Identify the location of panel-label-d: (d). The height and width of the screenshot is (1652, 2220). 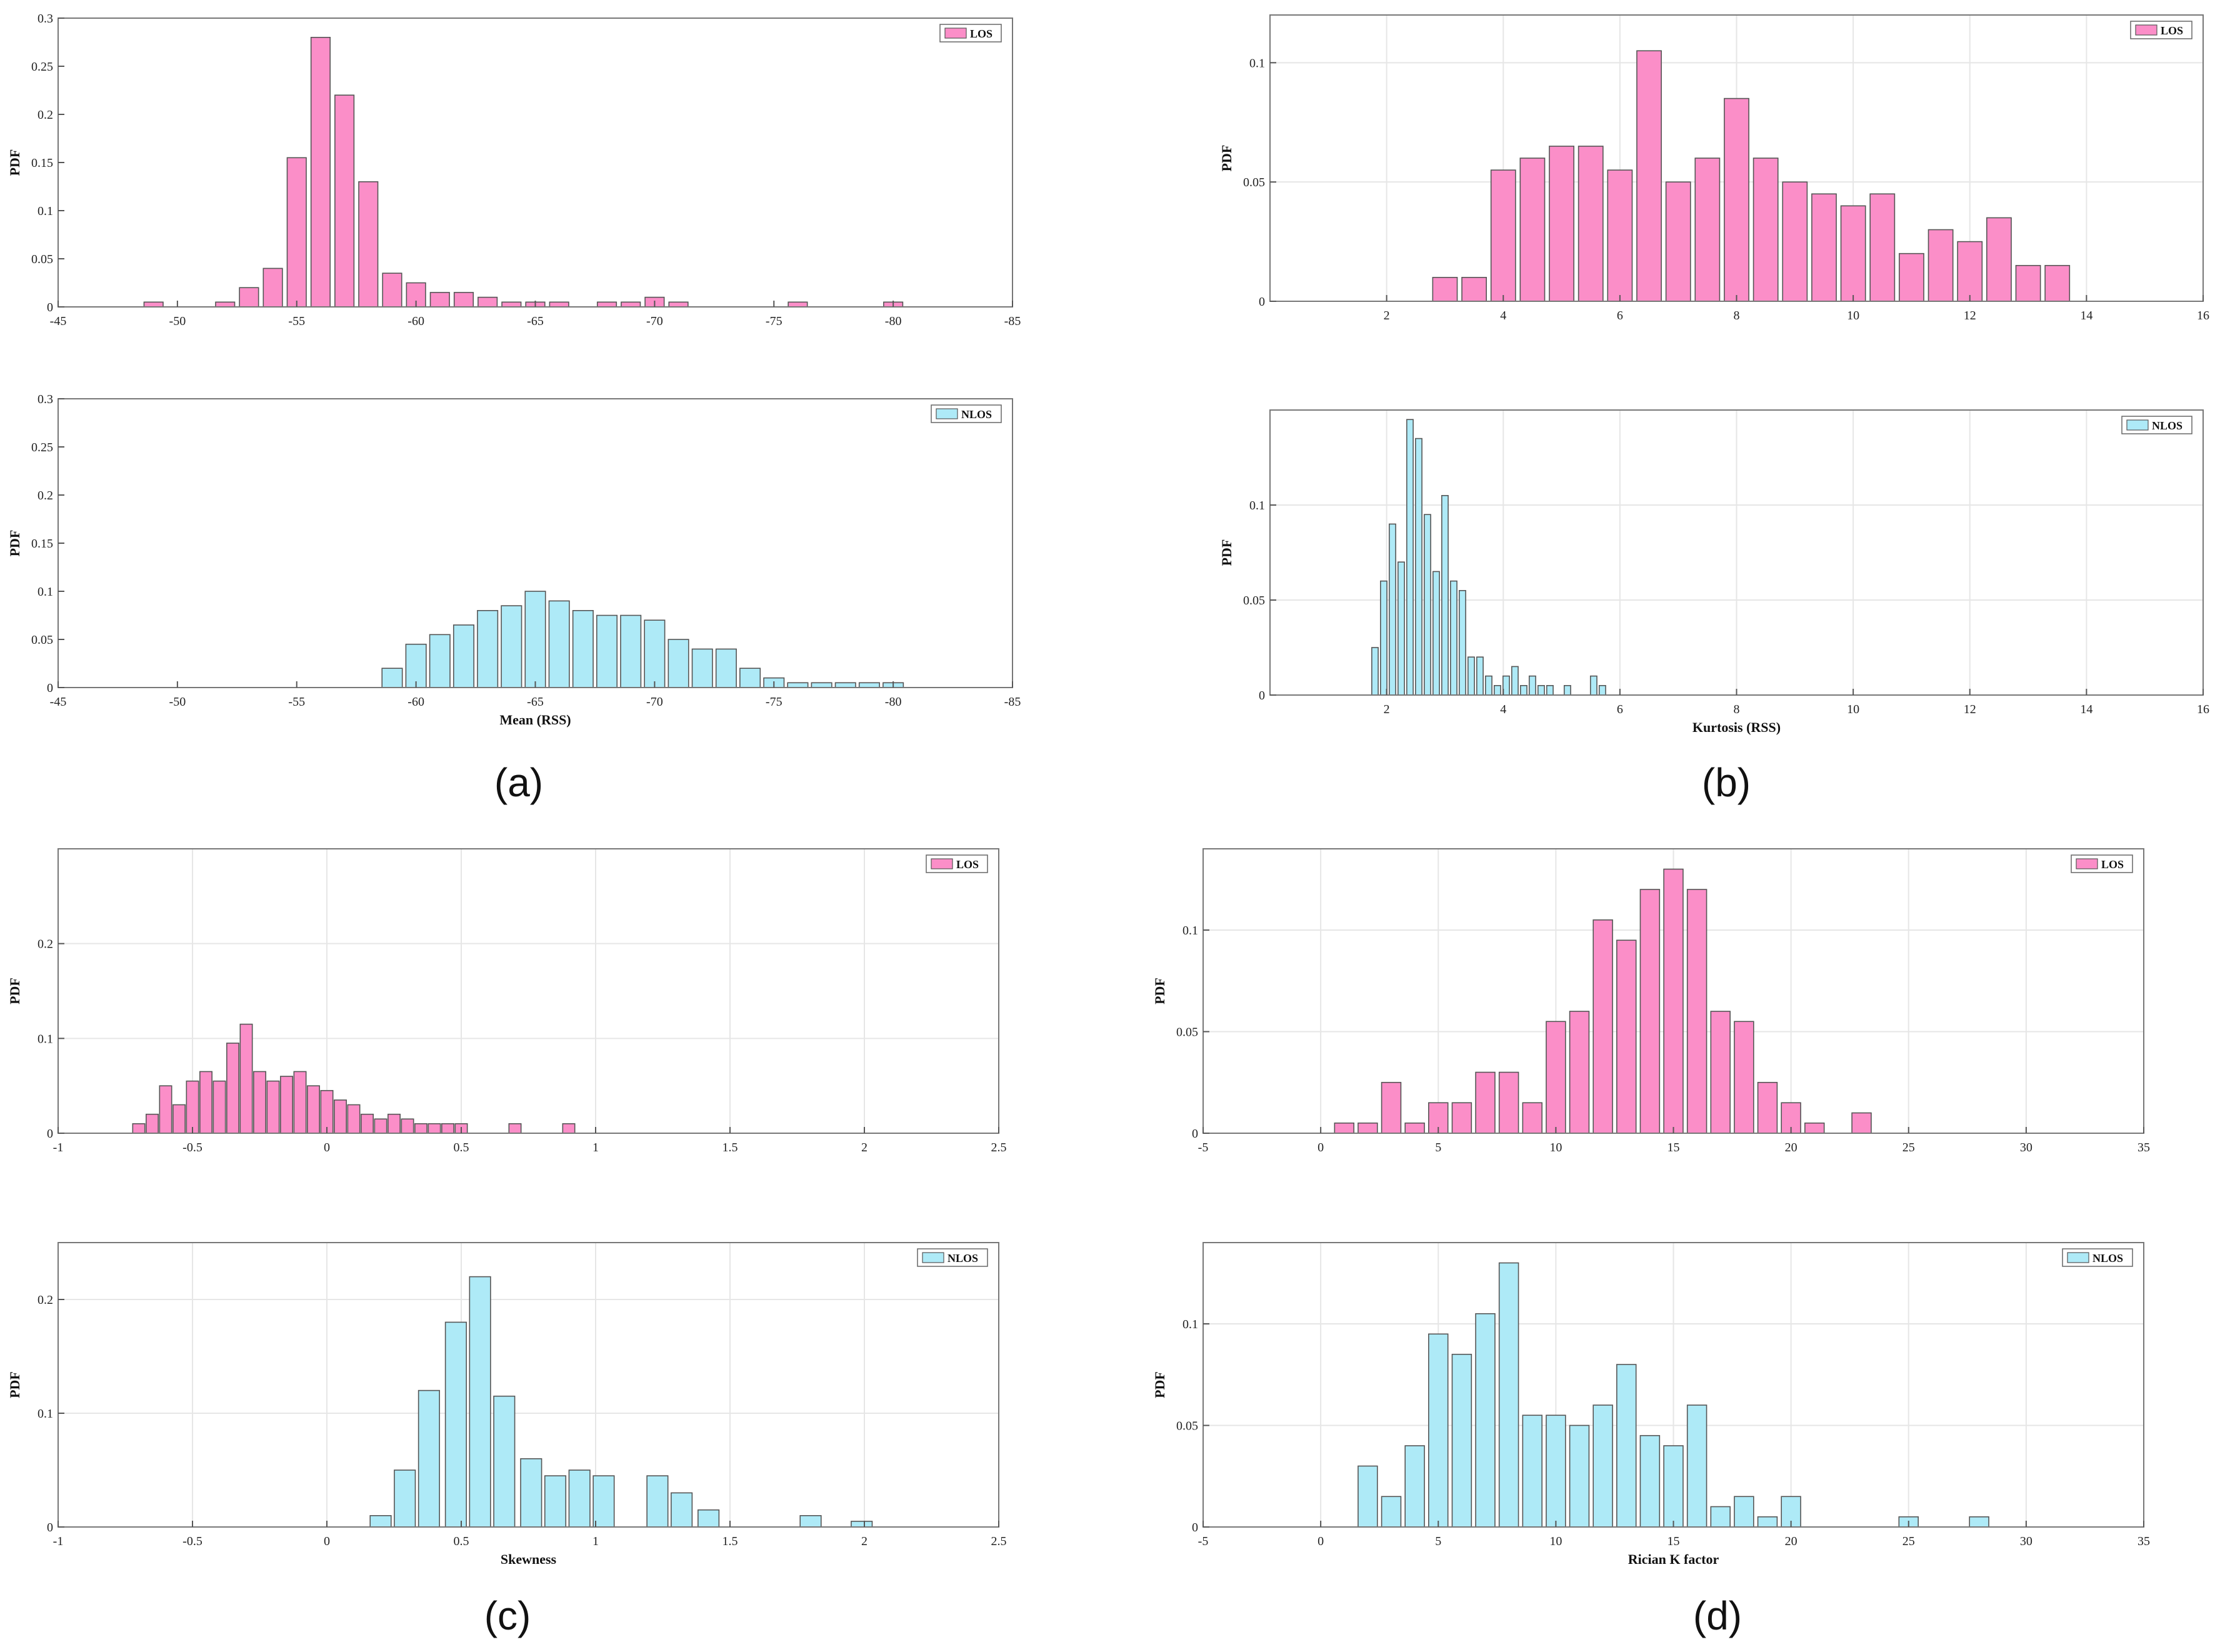
(1717, 1615).